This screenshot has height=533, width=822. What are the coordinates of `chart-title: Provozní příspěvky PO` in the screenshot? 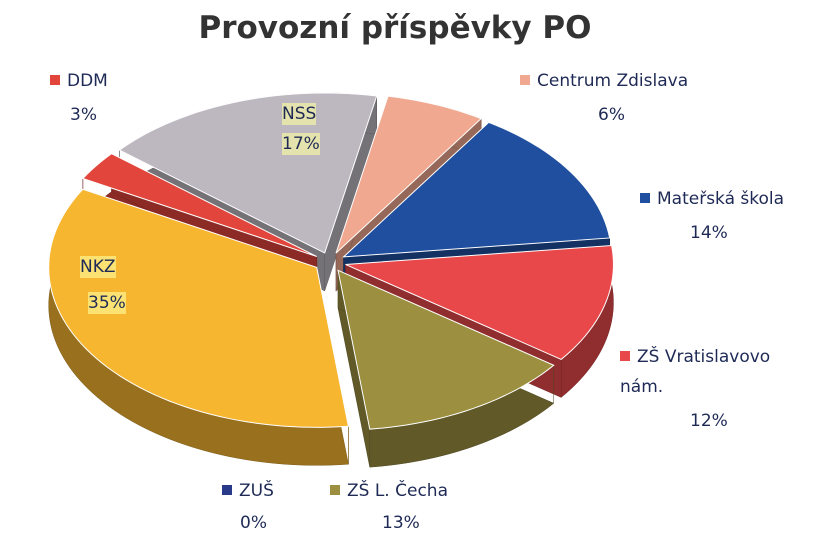 It's located at (395, 28).